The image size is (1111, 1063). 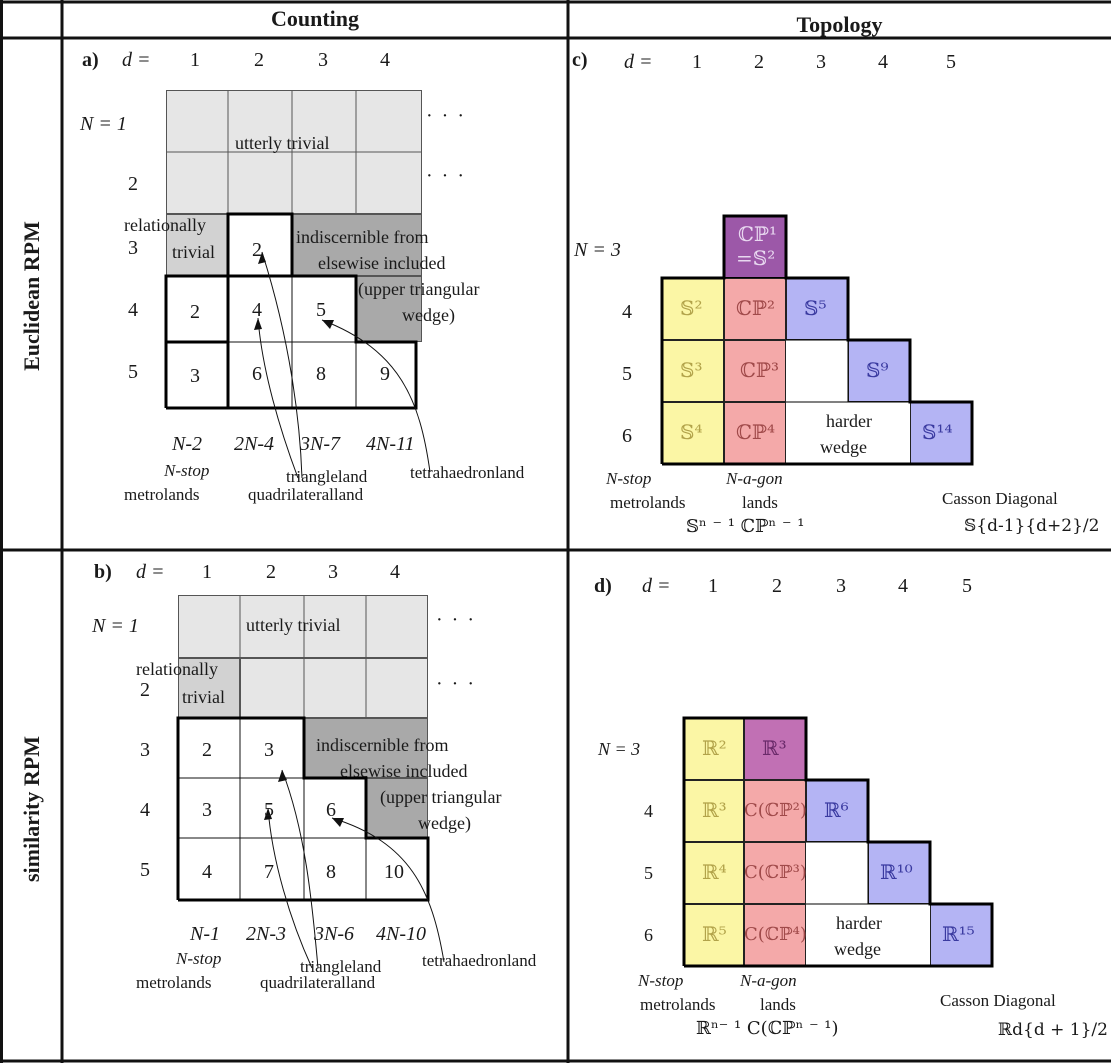 I want to click on c-label-cp1: ℂℙ¹, so click(x=757, y=234).